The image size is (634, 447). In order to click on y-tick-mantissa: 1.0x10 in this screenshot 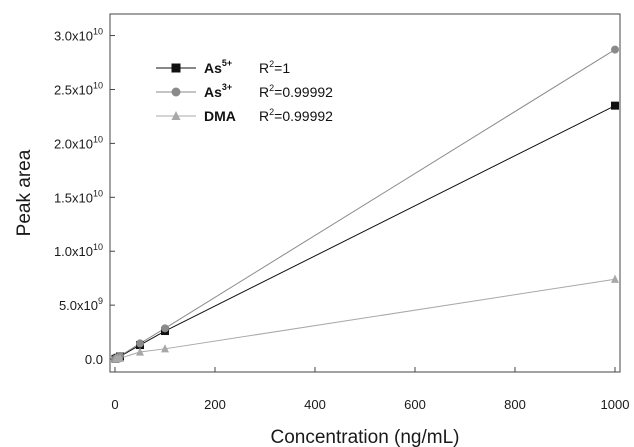, I will do `click(73, 251)`.